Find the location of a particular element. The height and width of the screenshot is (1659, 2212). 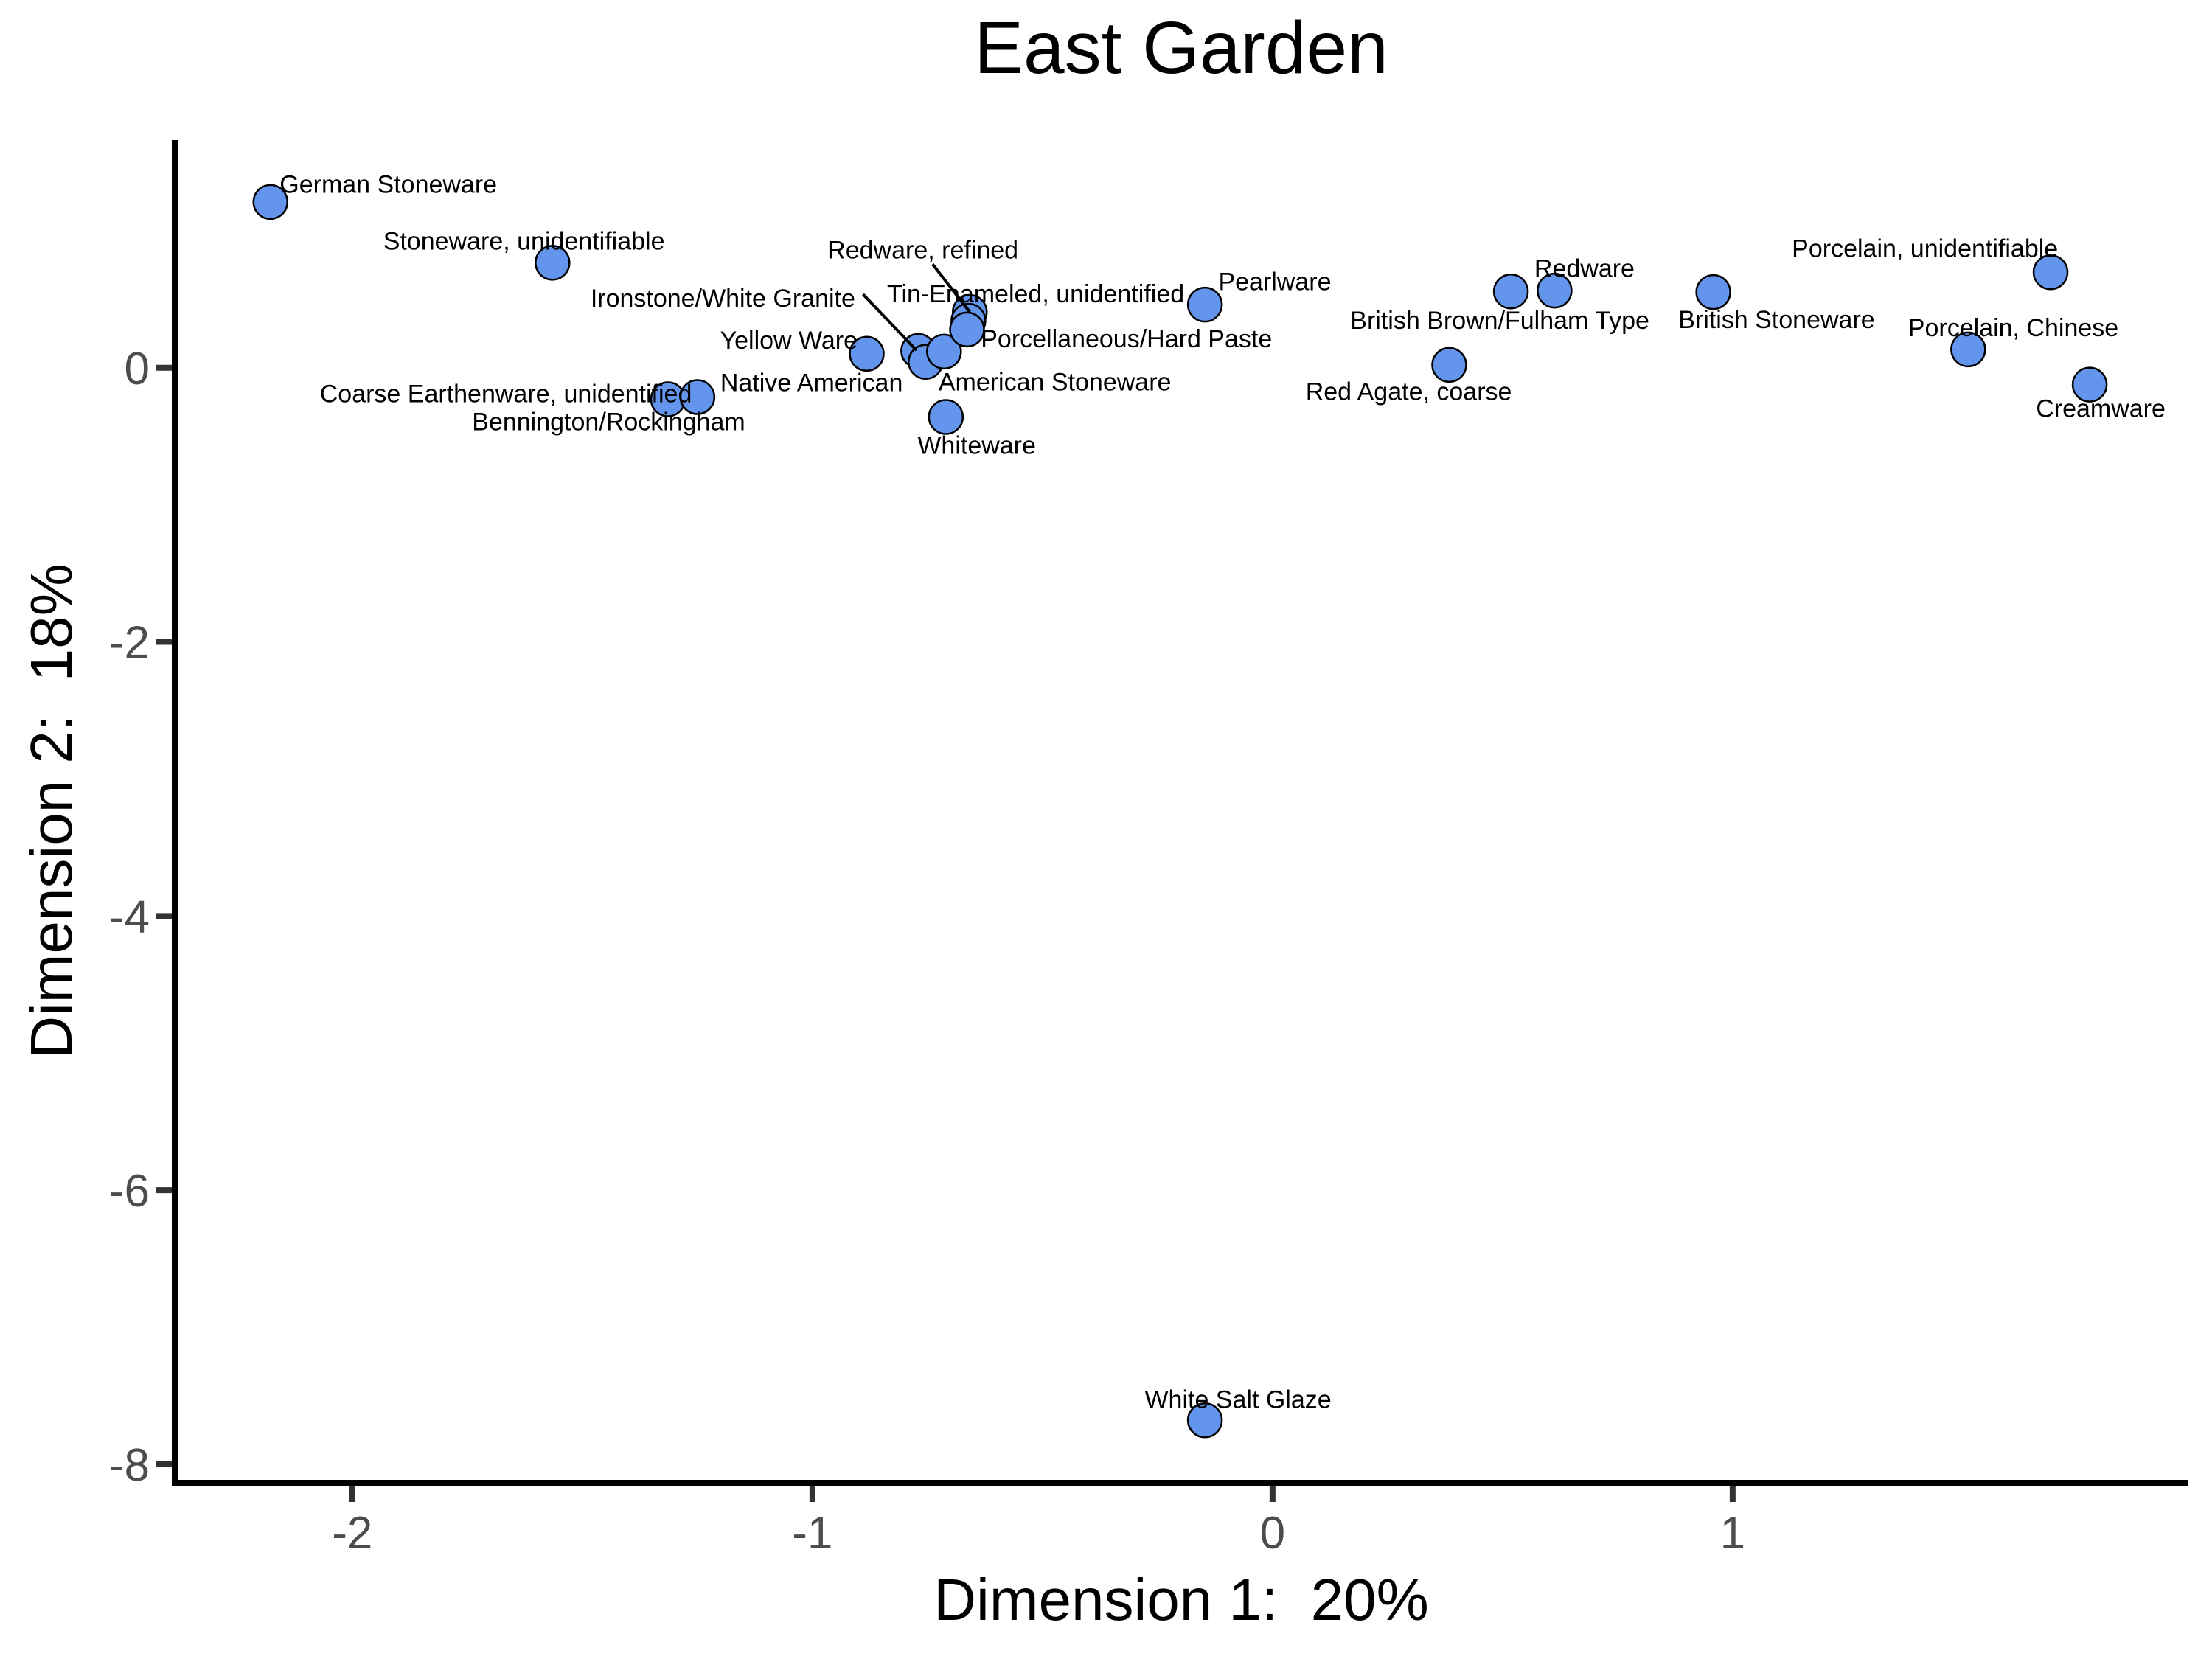

point-label: Pearlware is located at coordinates (1274, 282).